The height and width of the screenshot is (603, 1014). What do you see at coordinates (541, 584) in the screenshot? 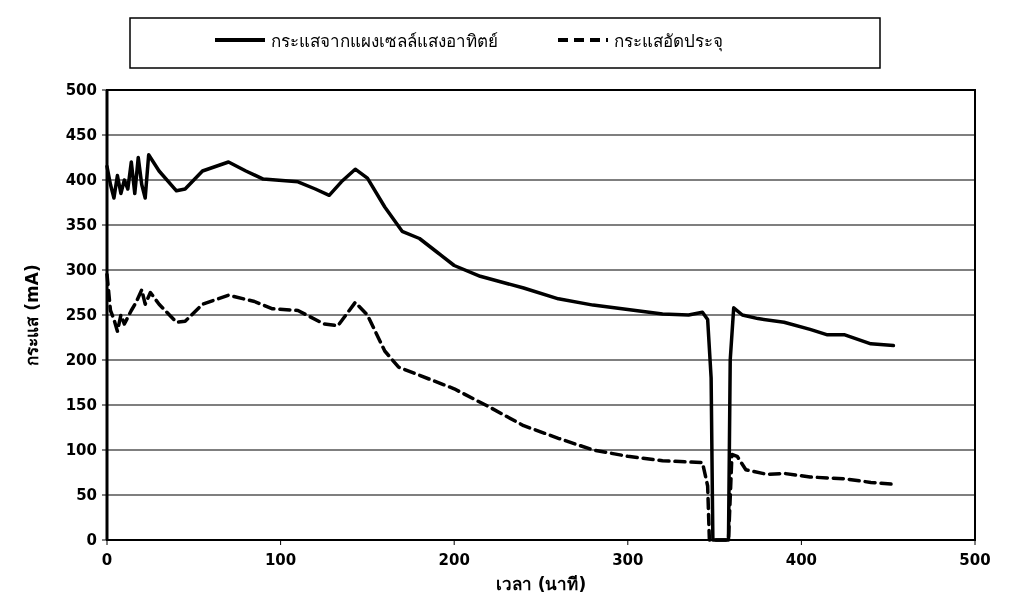
I see `x-axis-title: เวลา (นาที)` at bounding box center [541, 584].